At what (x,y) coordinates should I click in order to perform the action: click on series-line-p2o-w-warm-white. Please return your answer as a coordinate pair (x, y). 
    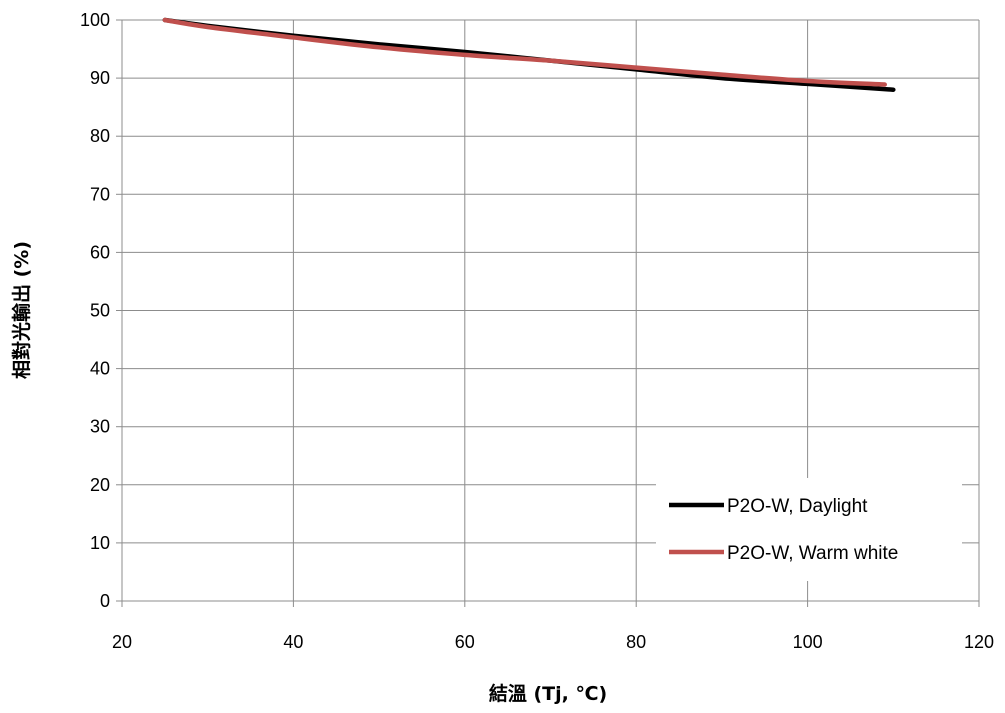
    Looking at the image, I should click on (524, 52).